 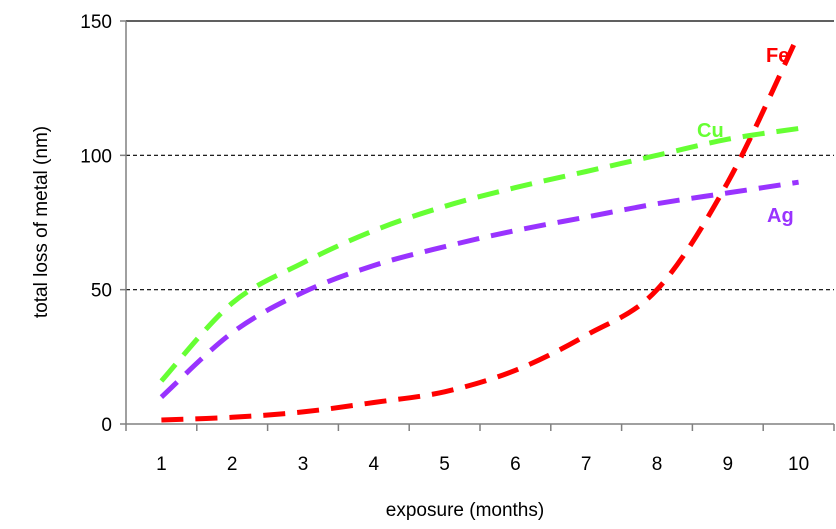 What do you see at coordinates (96, 156) in the screenshot?
I see `y-tick-label-100: 100` at bounding box center [96, 156].